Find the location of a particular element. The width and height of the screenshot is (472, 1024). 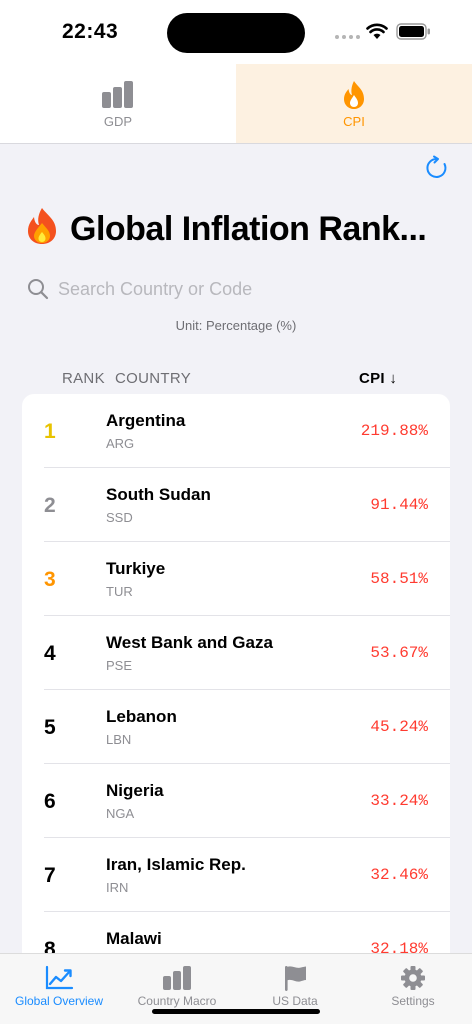

battery-icon is located at coordinates (413, 31).